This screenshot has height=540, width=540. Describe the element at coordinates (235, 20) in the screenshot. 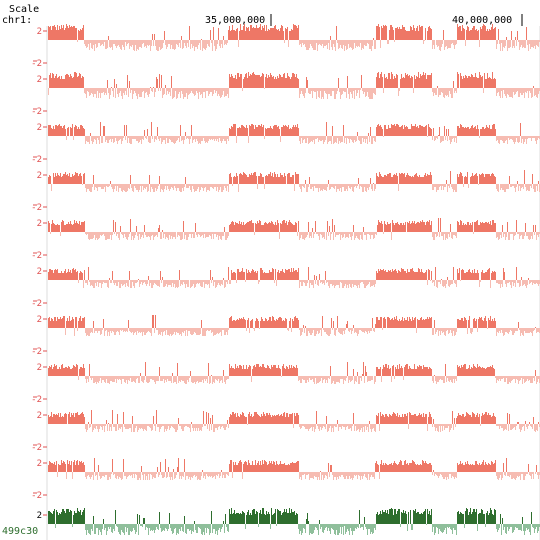

I see `ruler-position-1: 35,000,000` at that location.